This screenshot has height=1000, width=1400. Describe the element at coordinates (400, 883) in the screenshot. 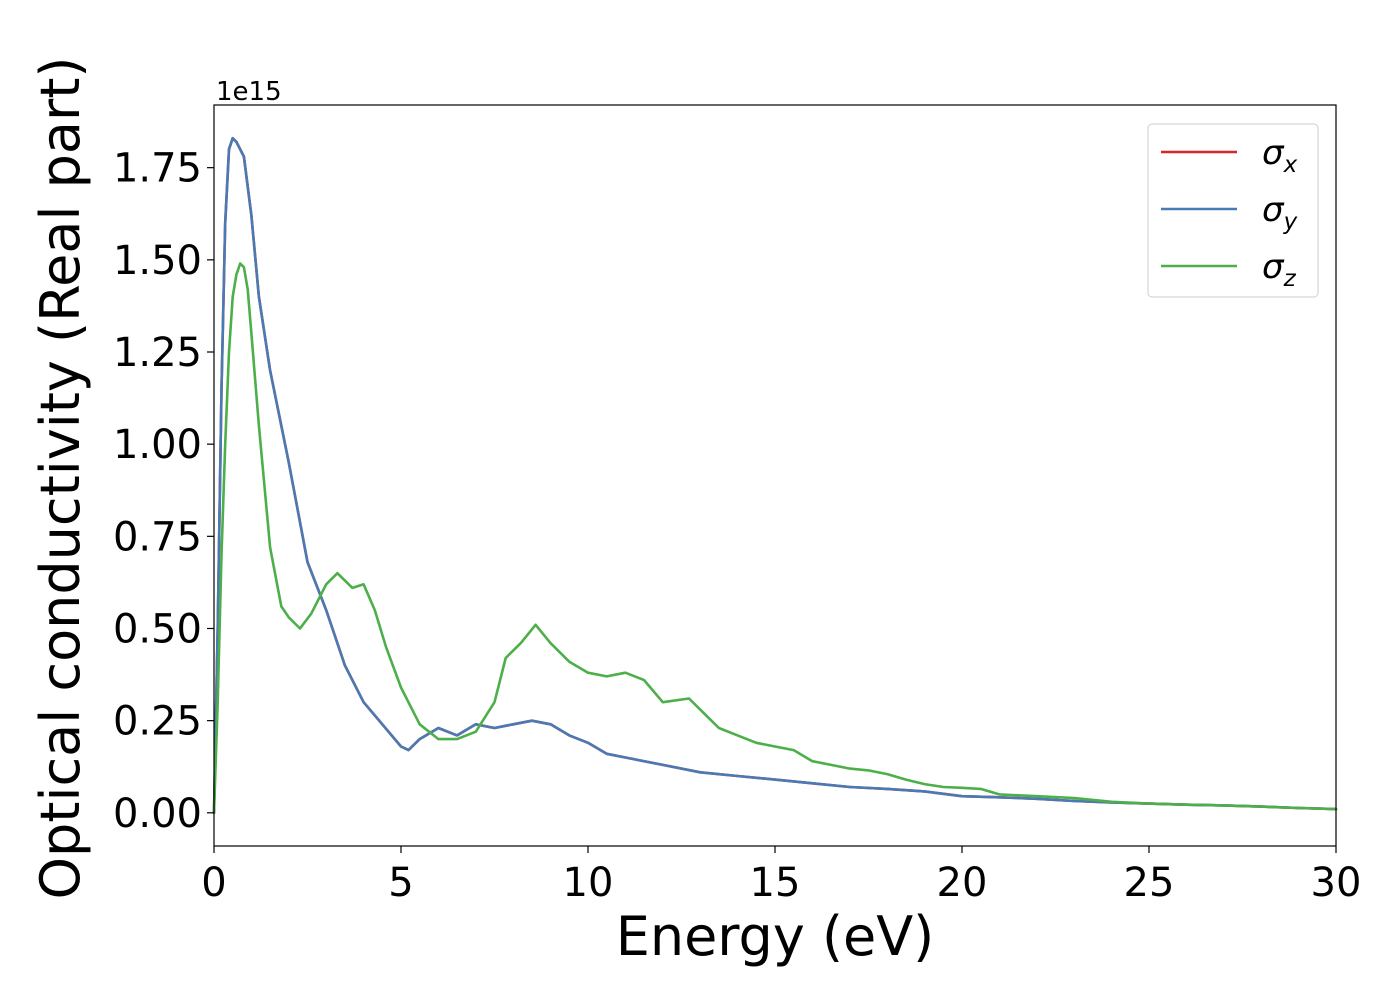

I see `x-tick-label: 5` at that location.